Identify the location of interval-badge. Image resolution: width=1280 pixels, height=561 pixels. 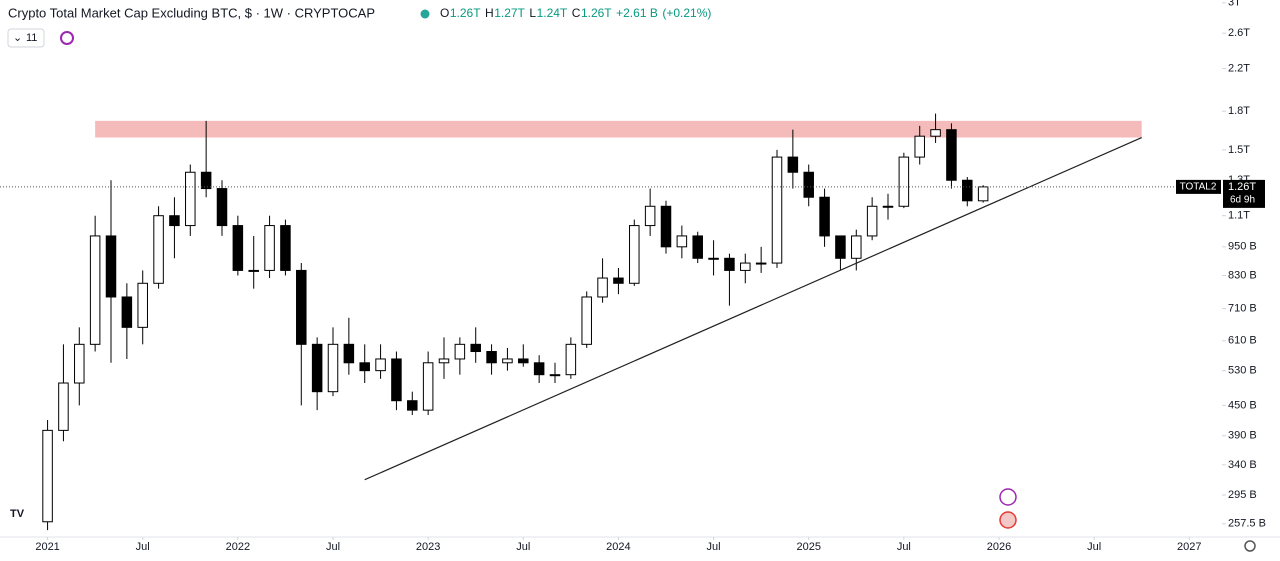
(26, 38).